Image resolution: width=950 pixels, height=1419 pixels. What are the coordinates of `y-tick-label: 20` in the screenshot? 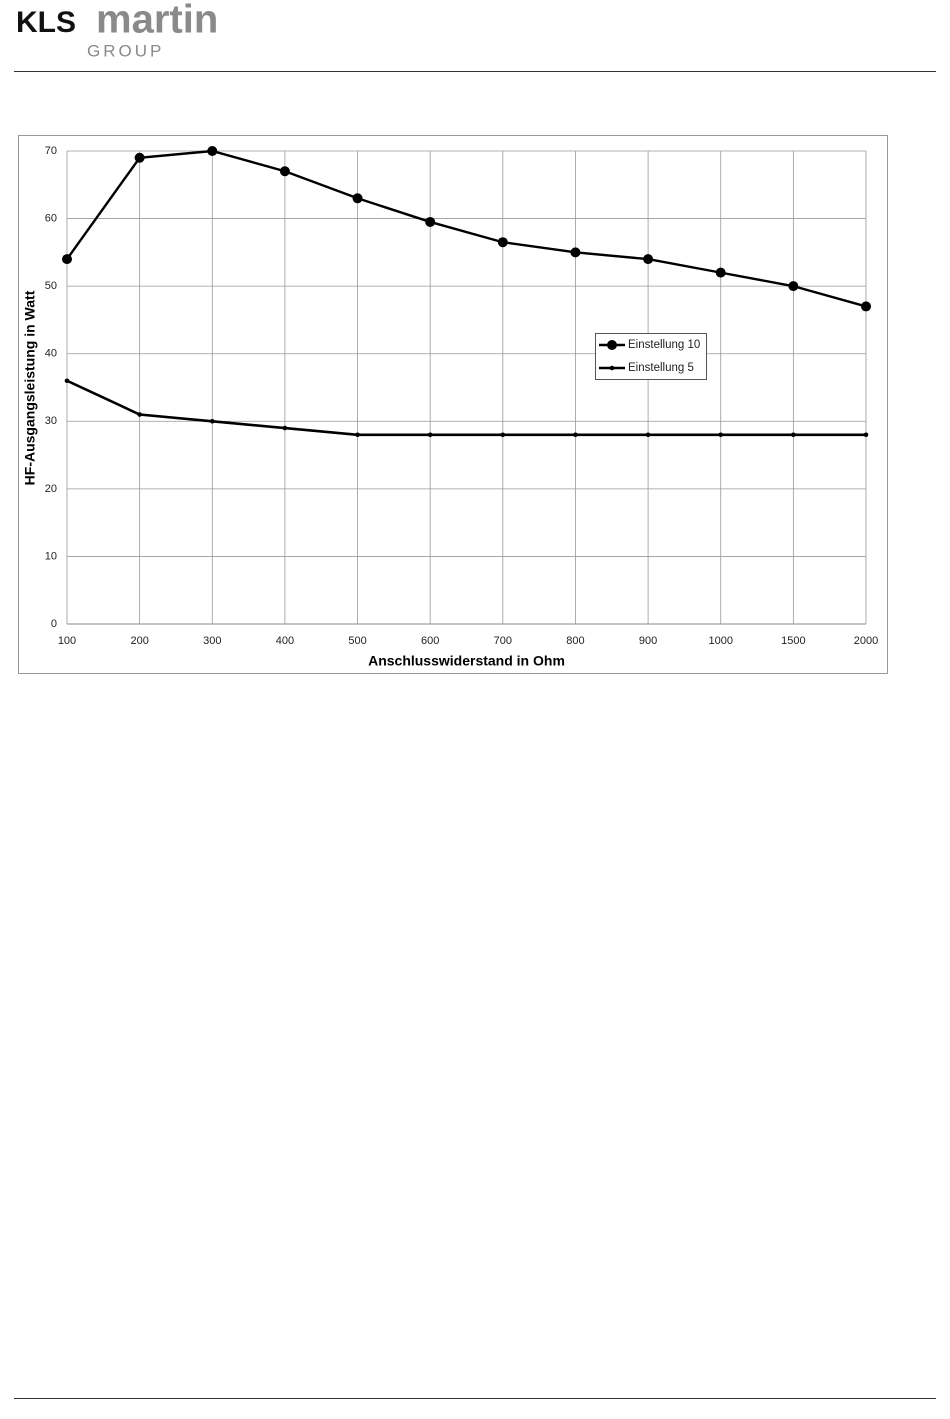 It's located at (51, 489).